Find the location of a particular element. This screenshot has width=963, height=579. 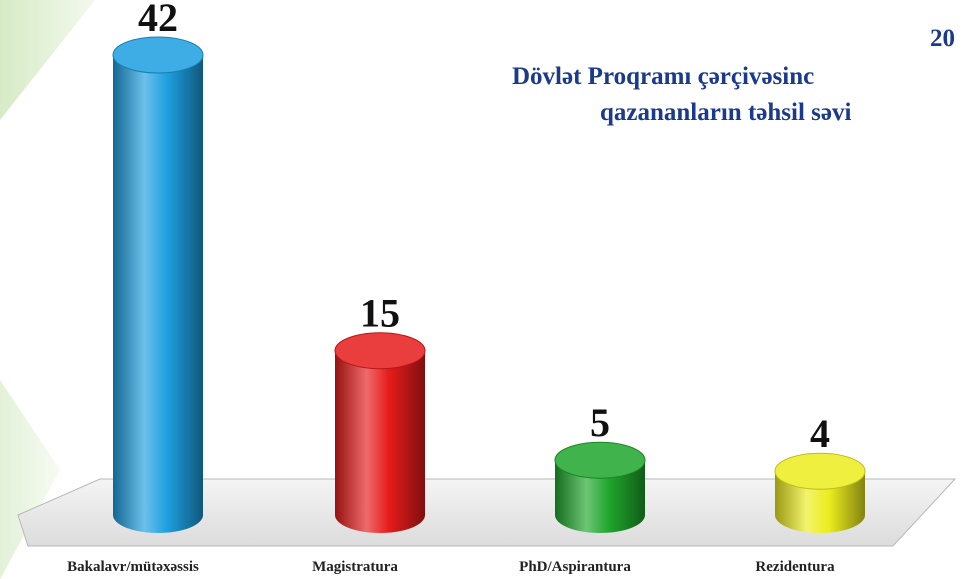

value-label: 15 is located at coordinates (380, 313).